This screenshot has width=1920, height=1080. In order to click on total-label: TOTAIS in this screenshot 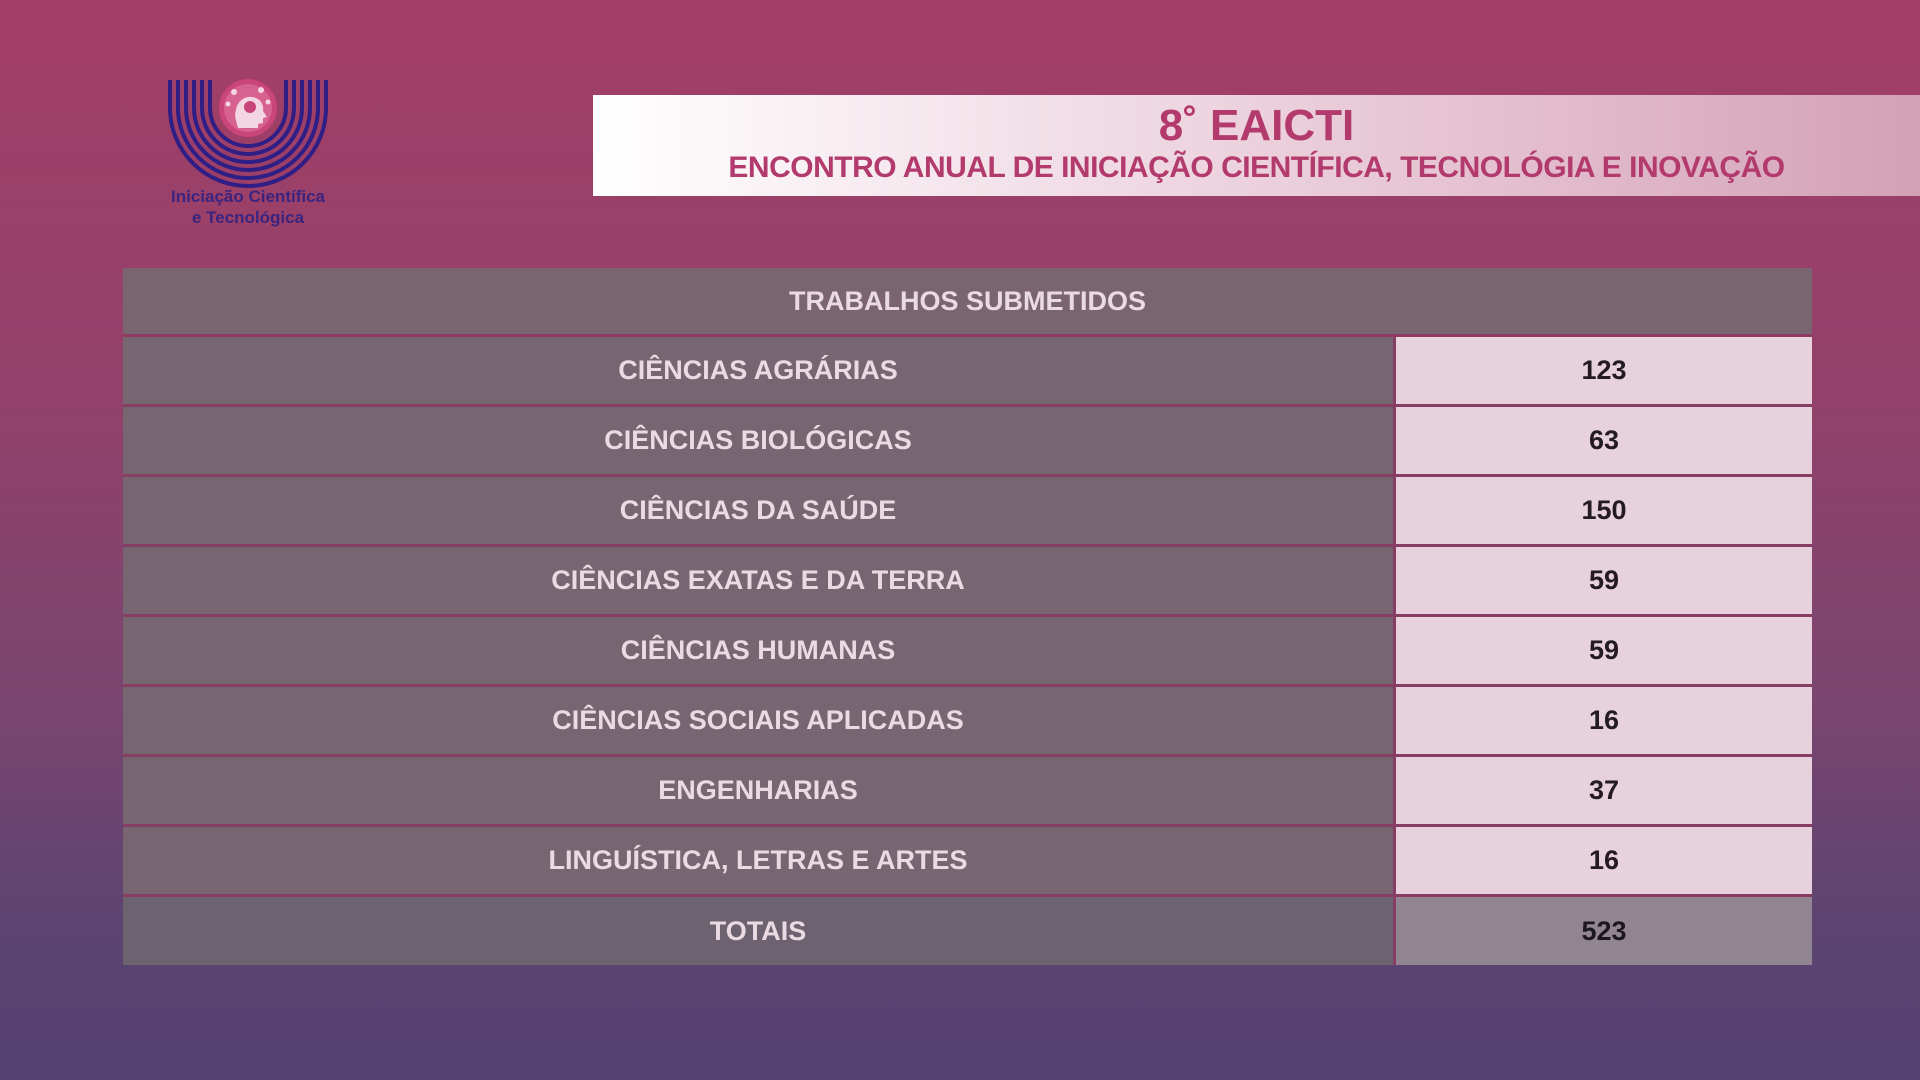, I will do `click(759, 931)`.